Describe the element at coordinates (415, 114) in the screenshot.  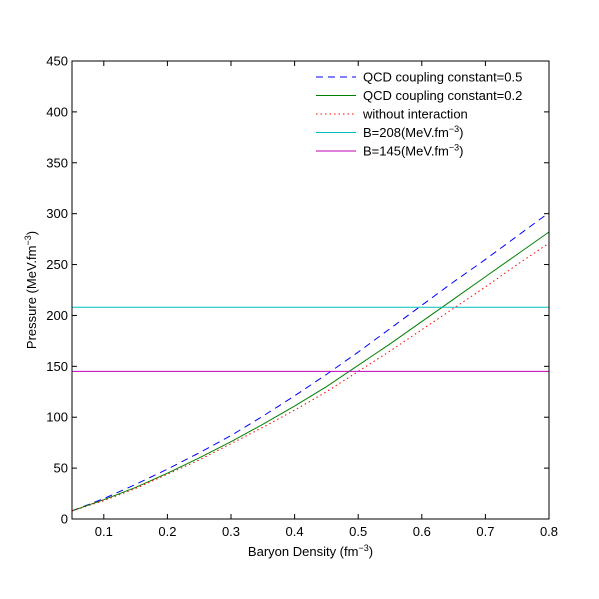
I see `legend-label-3: without interaction` at that location.